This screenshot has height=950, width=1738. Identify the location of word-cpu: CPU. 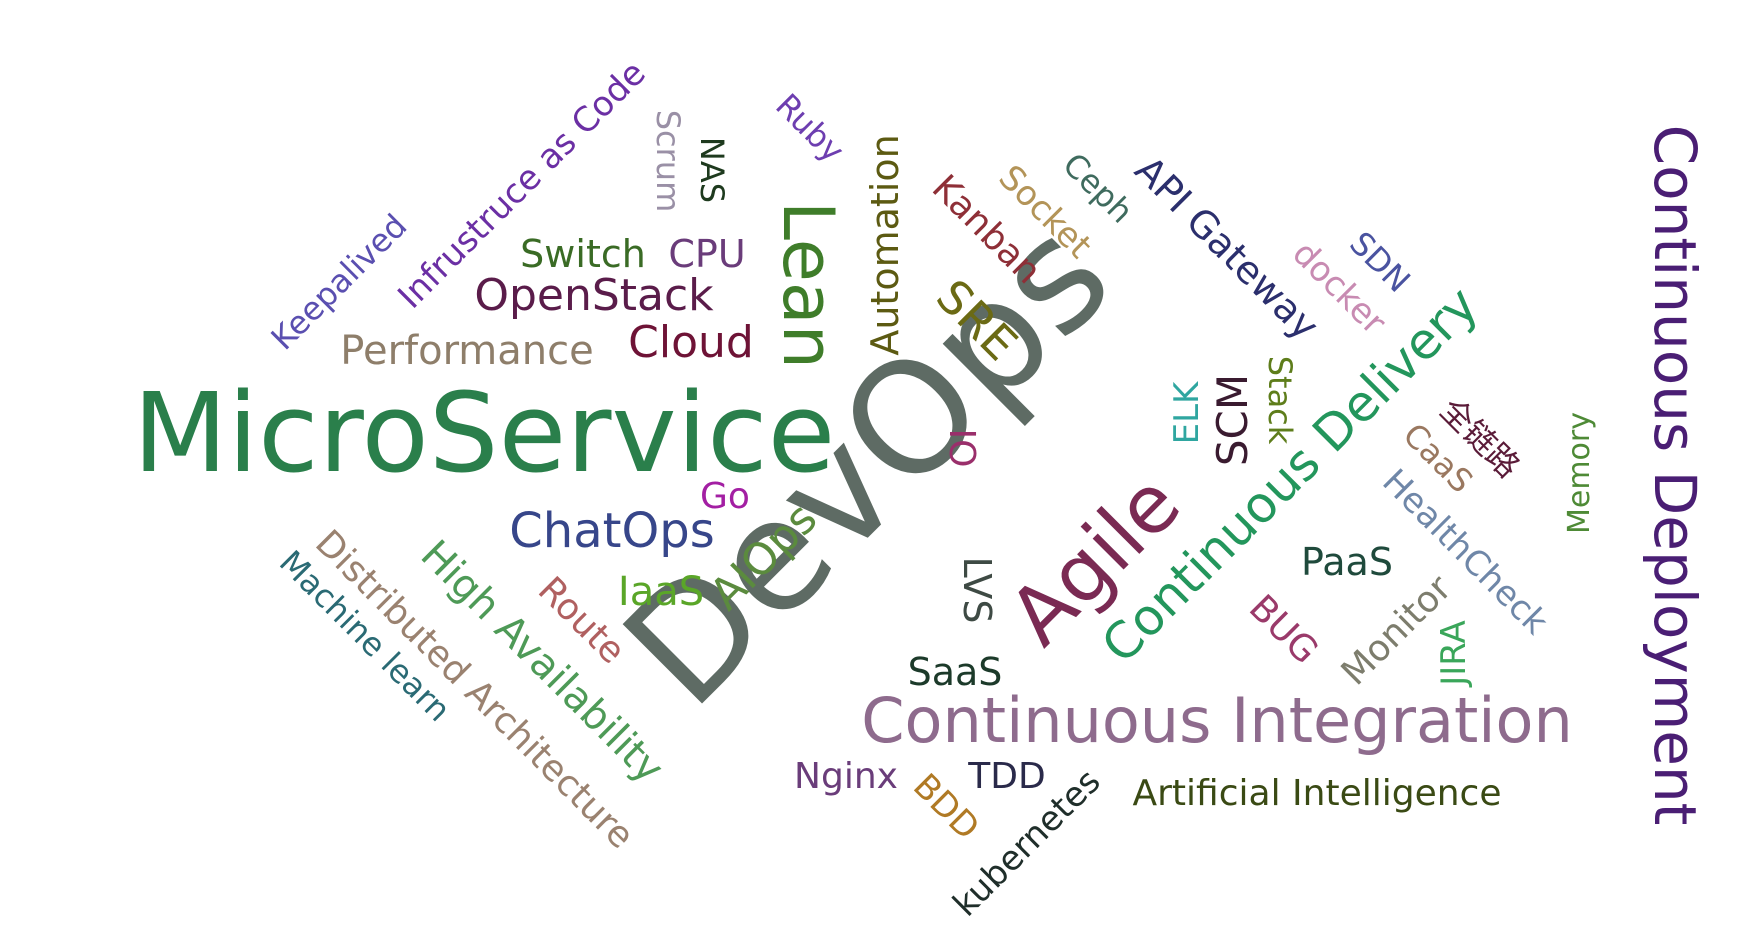
(707, 254).